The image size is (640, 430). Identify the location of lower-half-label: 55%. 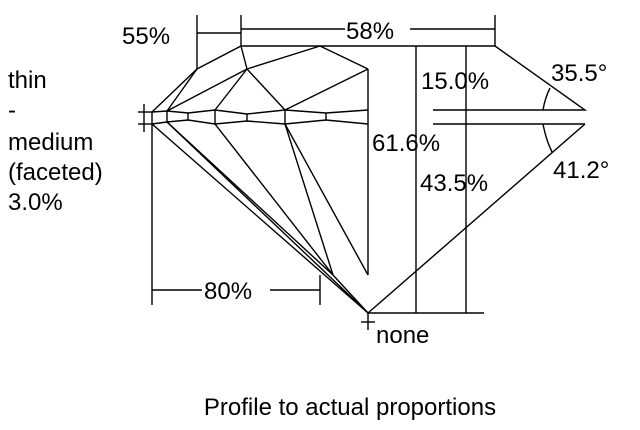
(146, 36).